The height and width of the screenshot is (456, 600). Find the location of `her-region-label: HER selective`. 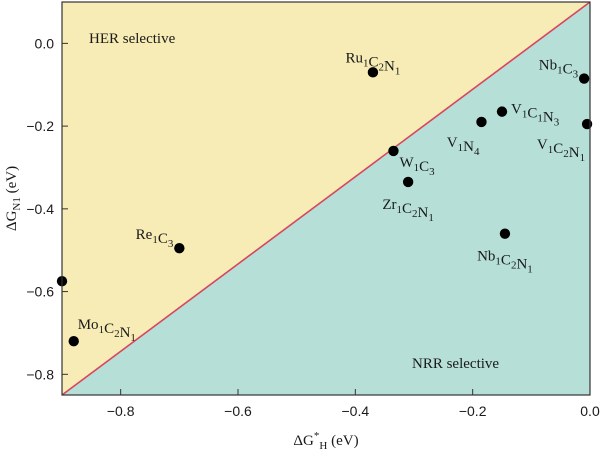

her-region-label: HER selective is located at coordinates (132, 39).